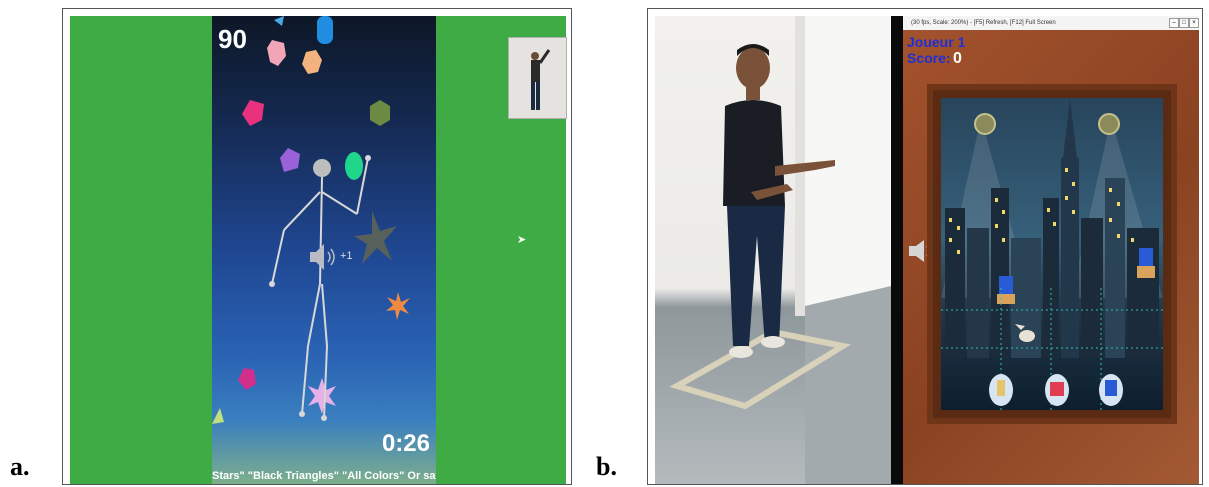  I want to click on city-skyline-scene, so click(1052, 254).